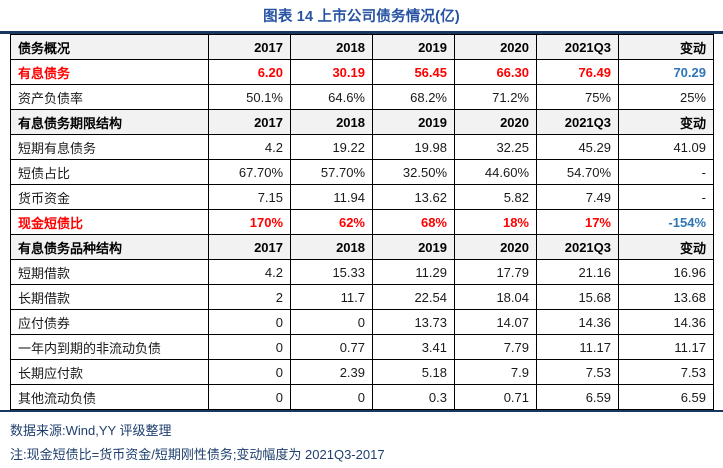 The image size is (723, 468). I want to click on value-cell: 16.96, so click(666, 272).